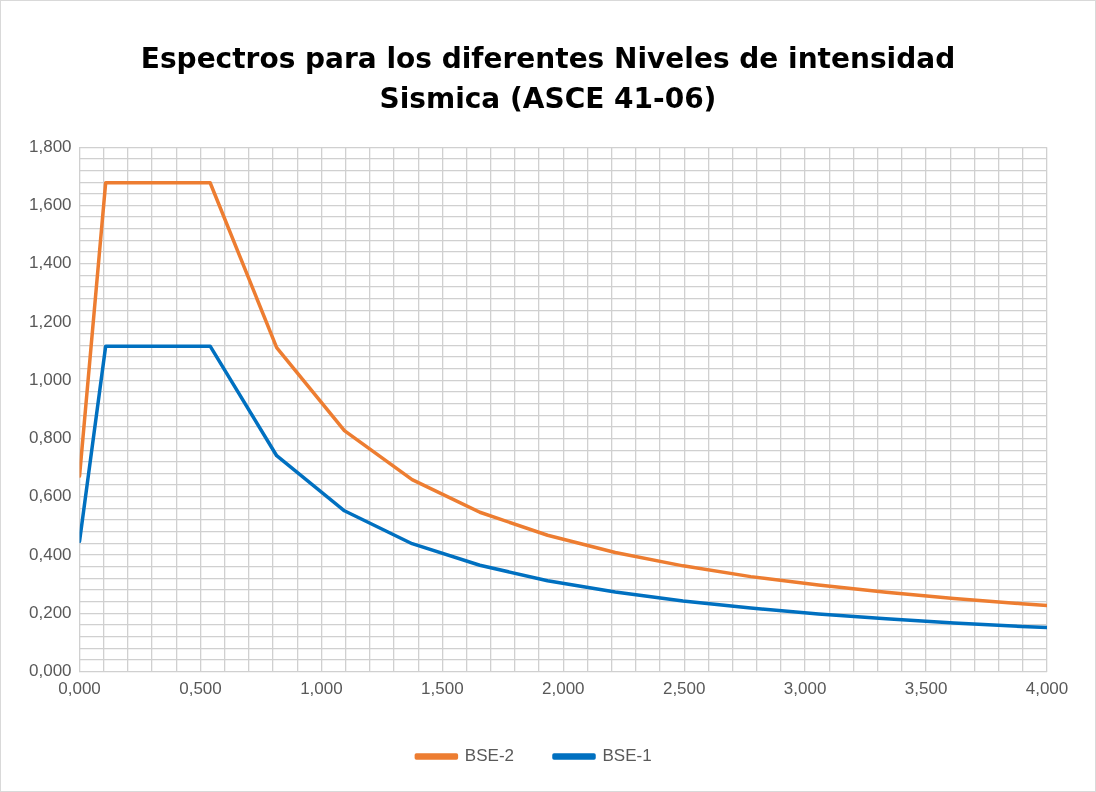  I want to click on x-tick-label: 0,000, so click(79, 689).